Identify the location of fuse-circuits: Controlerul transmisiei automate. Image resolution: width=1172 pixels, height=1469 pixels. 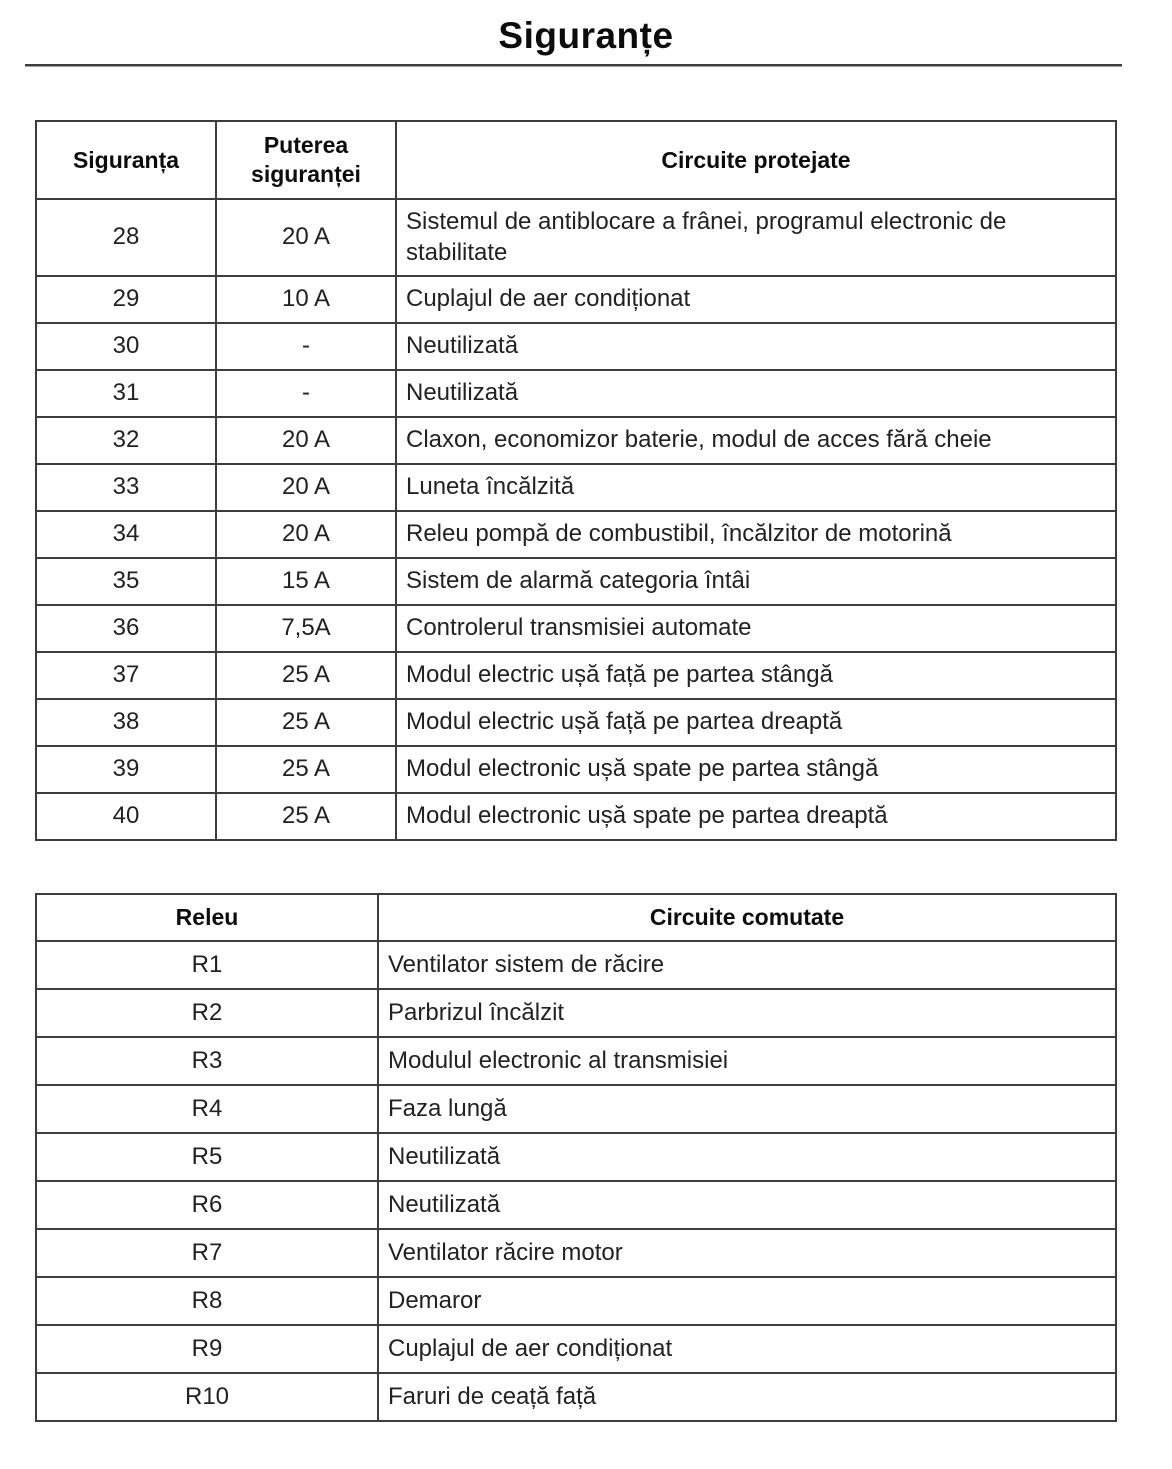
(756, 628).